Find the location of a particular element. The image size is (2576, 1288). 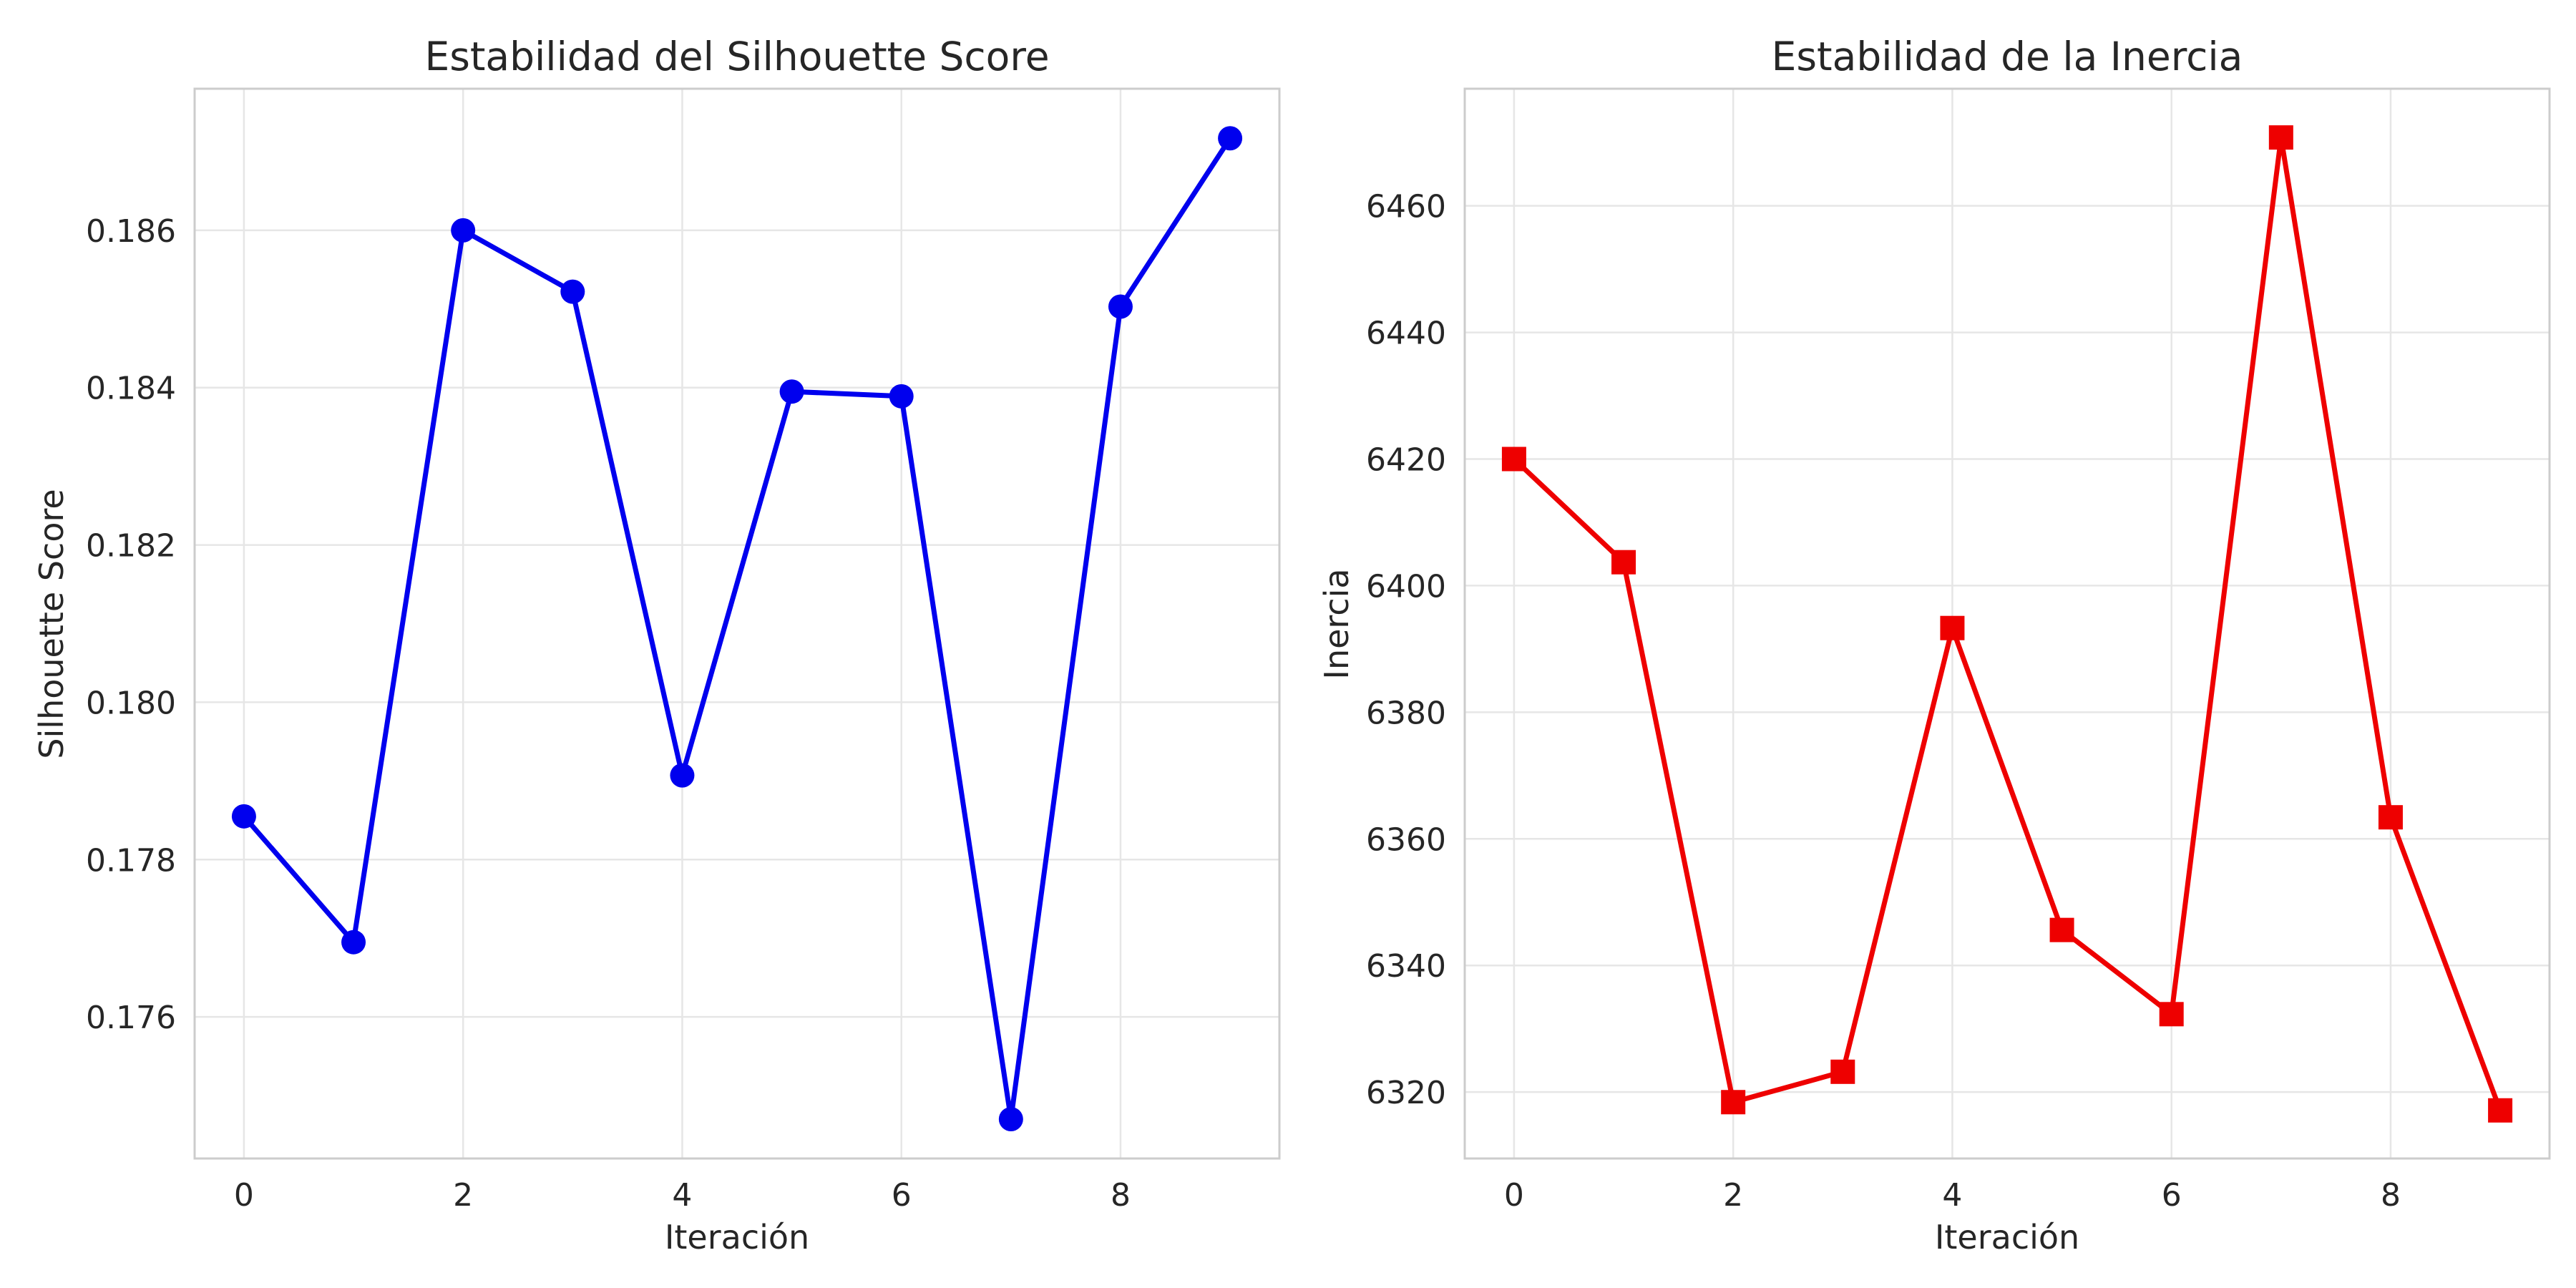

y-axis-label: Inercia is located at coordinates (1336, 623).